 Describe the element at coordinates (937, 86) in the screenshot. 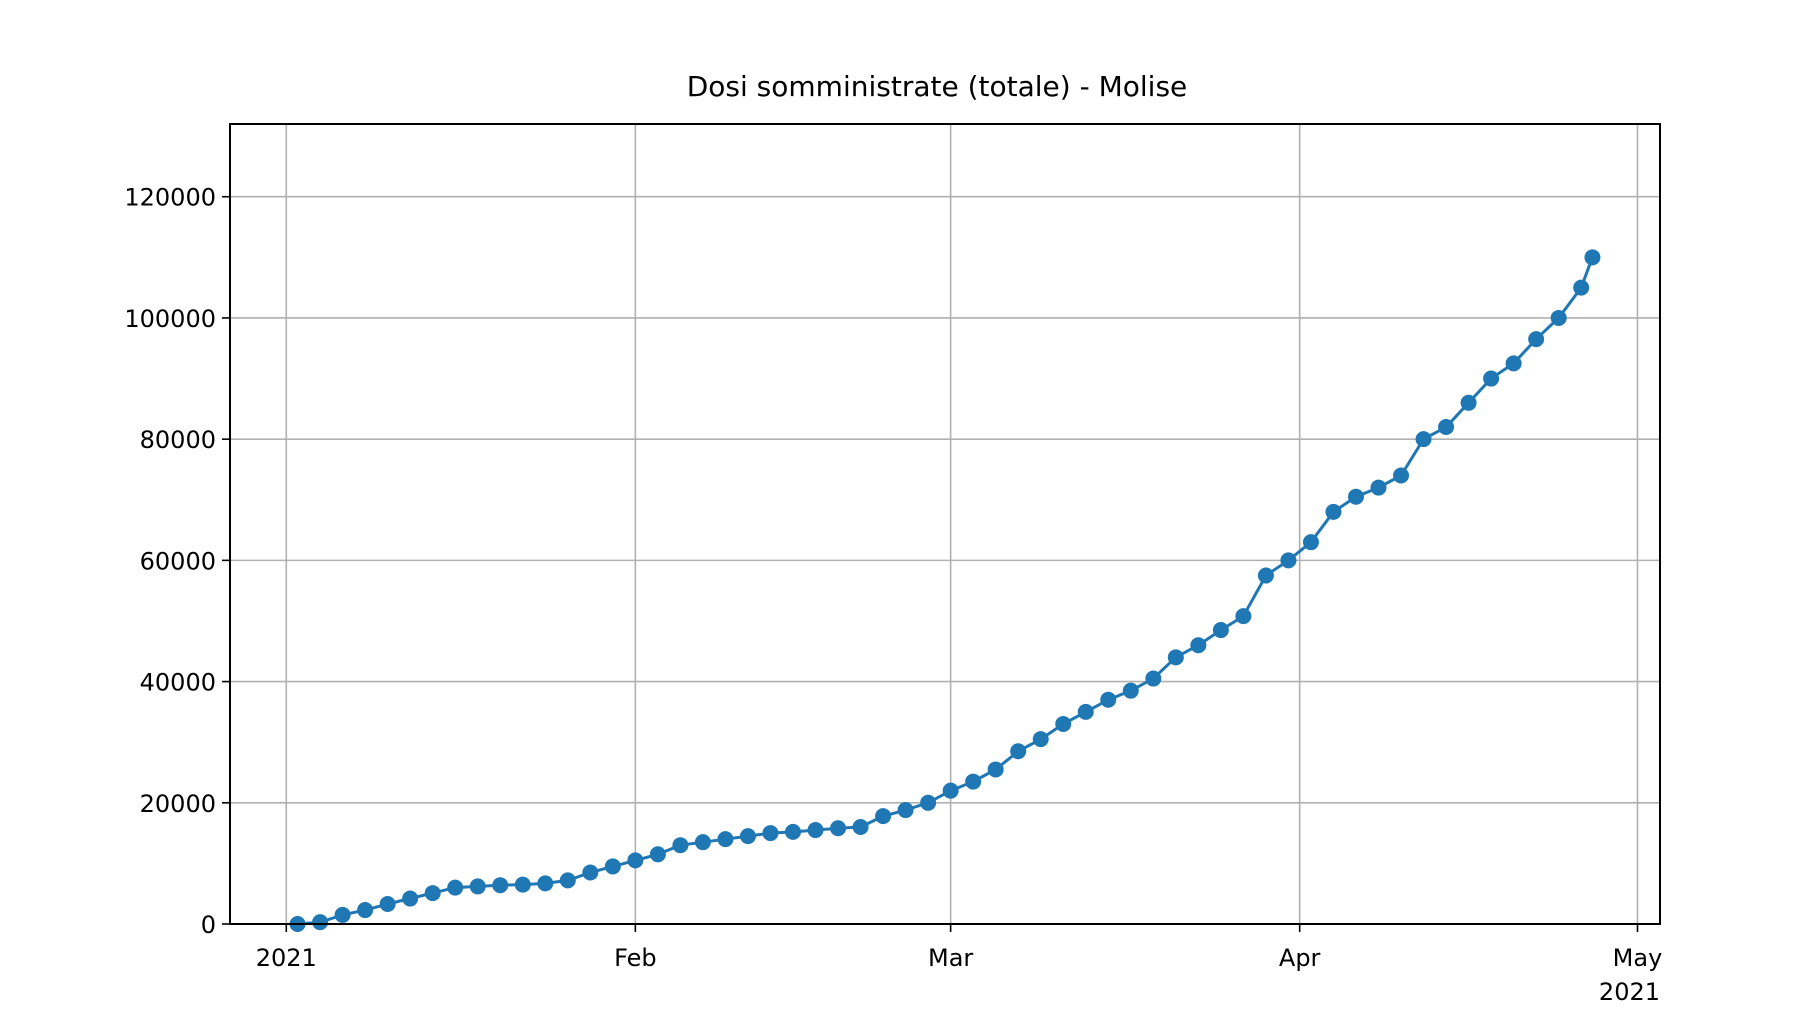

I see `chart-title: Dosi somministrate (totale) - Molise` at that location.